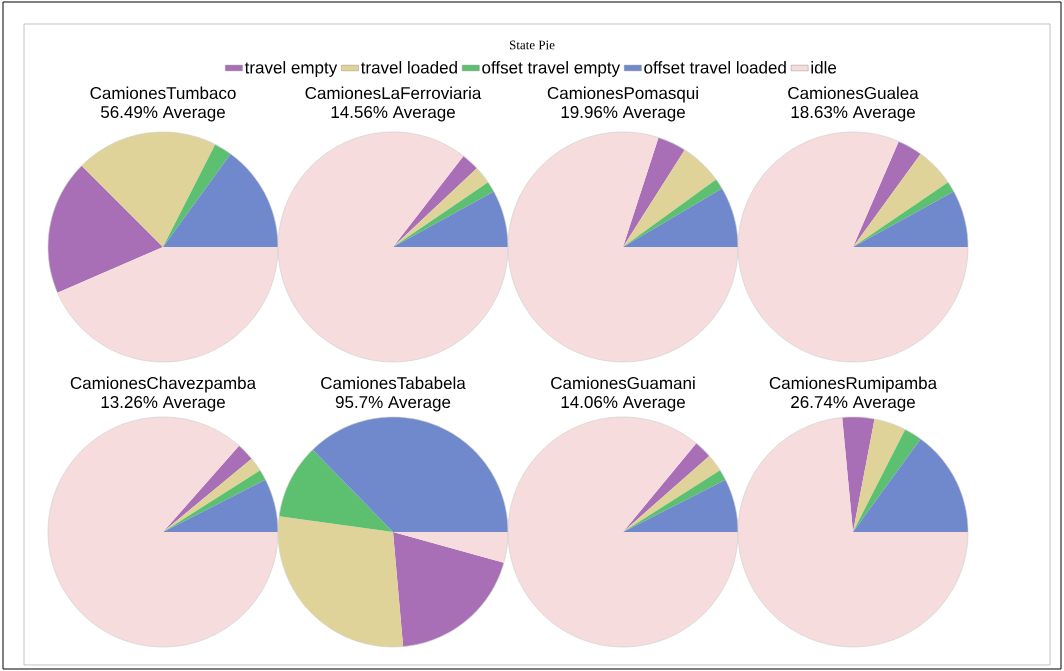  What do you see at coordinates (162, 114) in the screenshot?
I see `text: 56.49% Average` at bounding box center [162, 114].